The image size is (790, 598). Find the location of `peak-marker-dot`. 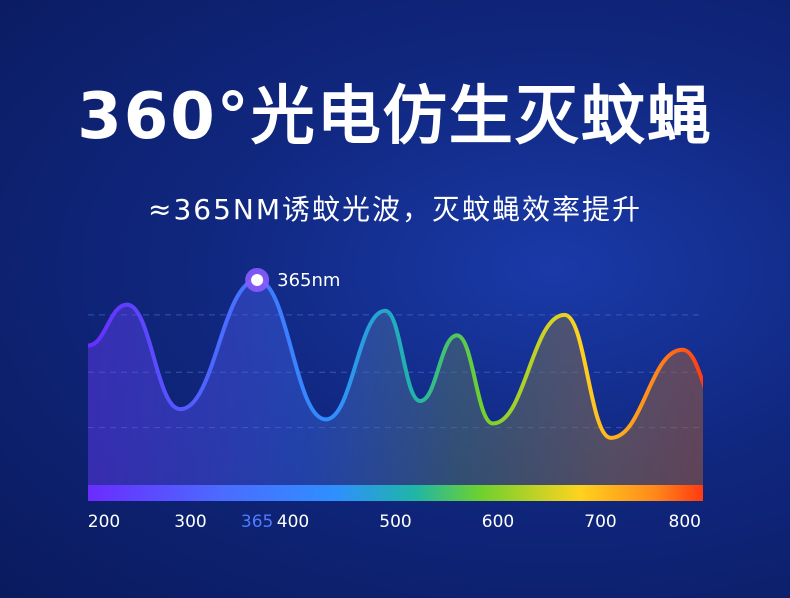

peak-marker-dot is located at coordinates (257, 280).